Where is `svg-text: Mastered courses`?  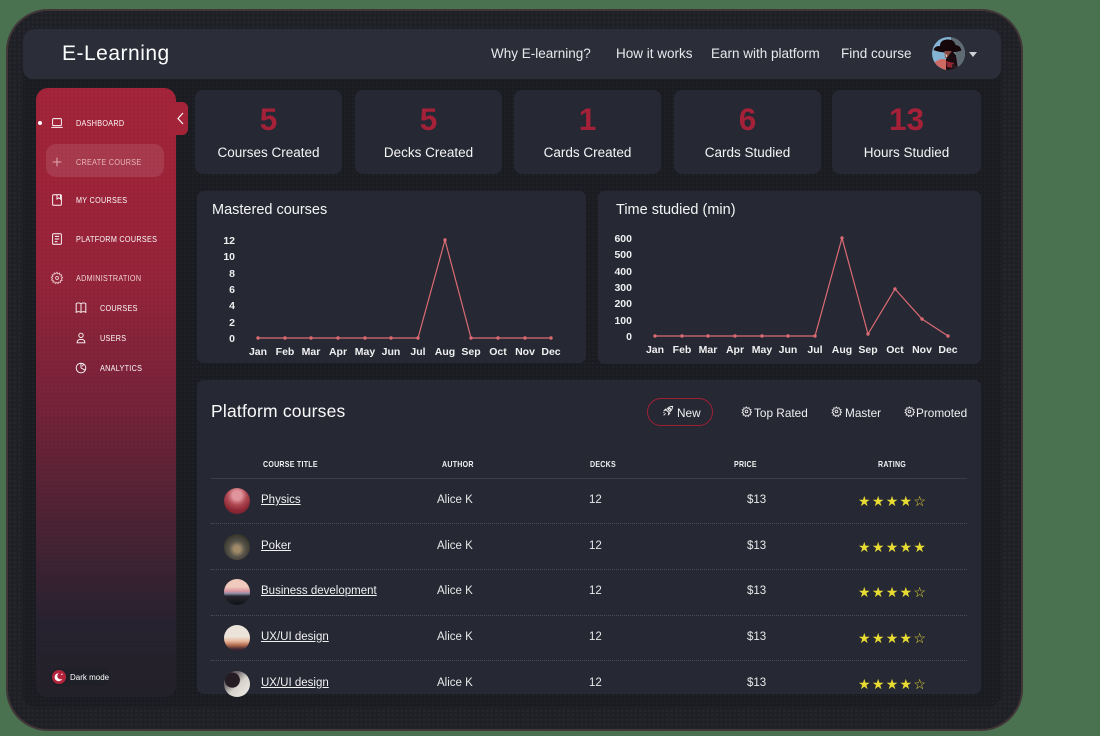
svg-text: Mastered courses is located at coordinates (269, 210).